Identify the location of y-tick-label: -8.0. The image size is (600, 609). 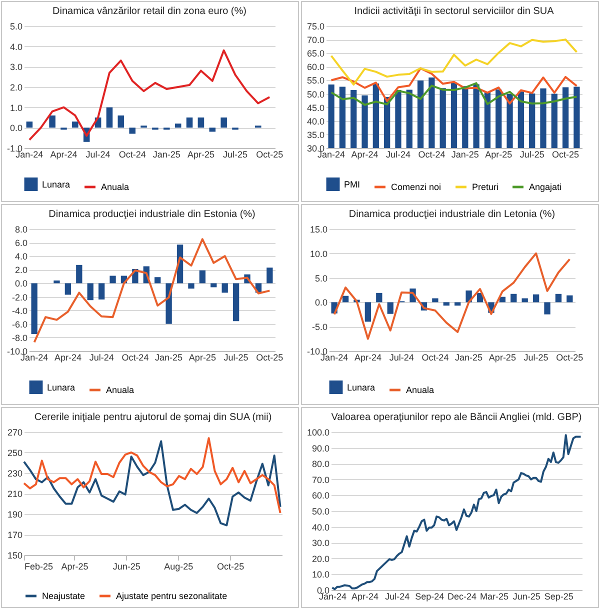
(20, 337).